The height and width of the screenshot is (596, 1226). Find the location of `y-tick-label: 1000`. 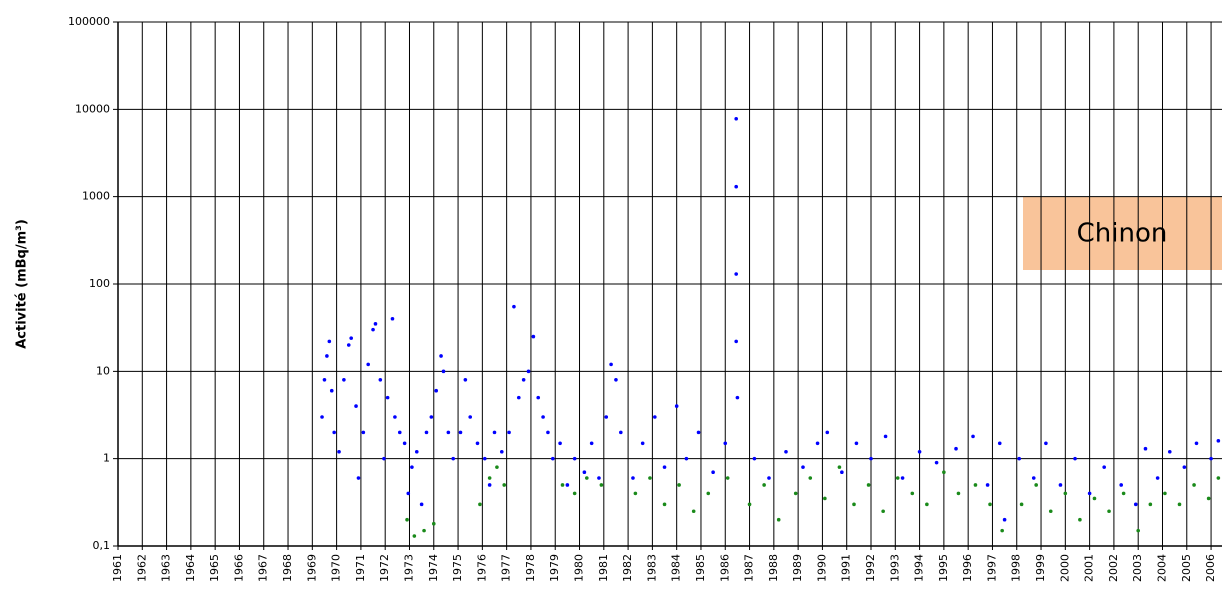

y-tick-label: 1000 is located at coordinates (96, 196).